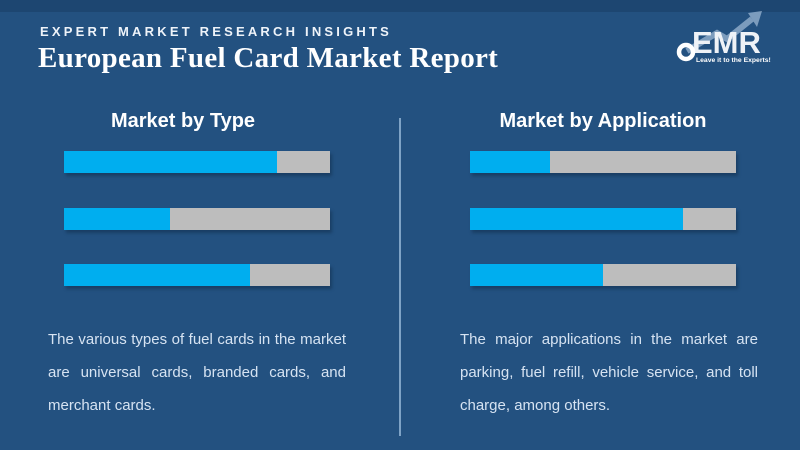  Describe the element at coordinates (400, 6) in the screenshot. I see `top-accent-strip` at that location.